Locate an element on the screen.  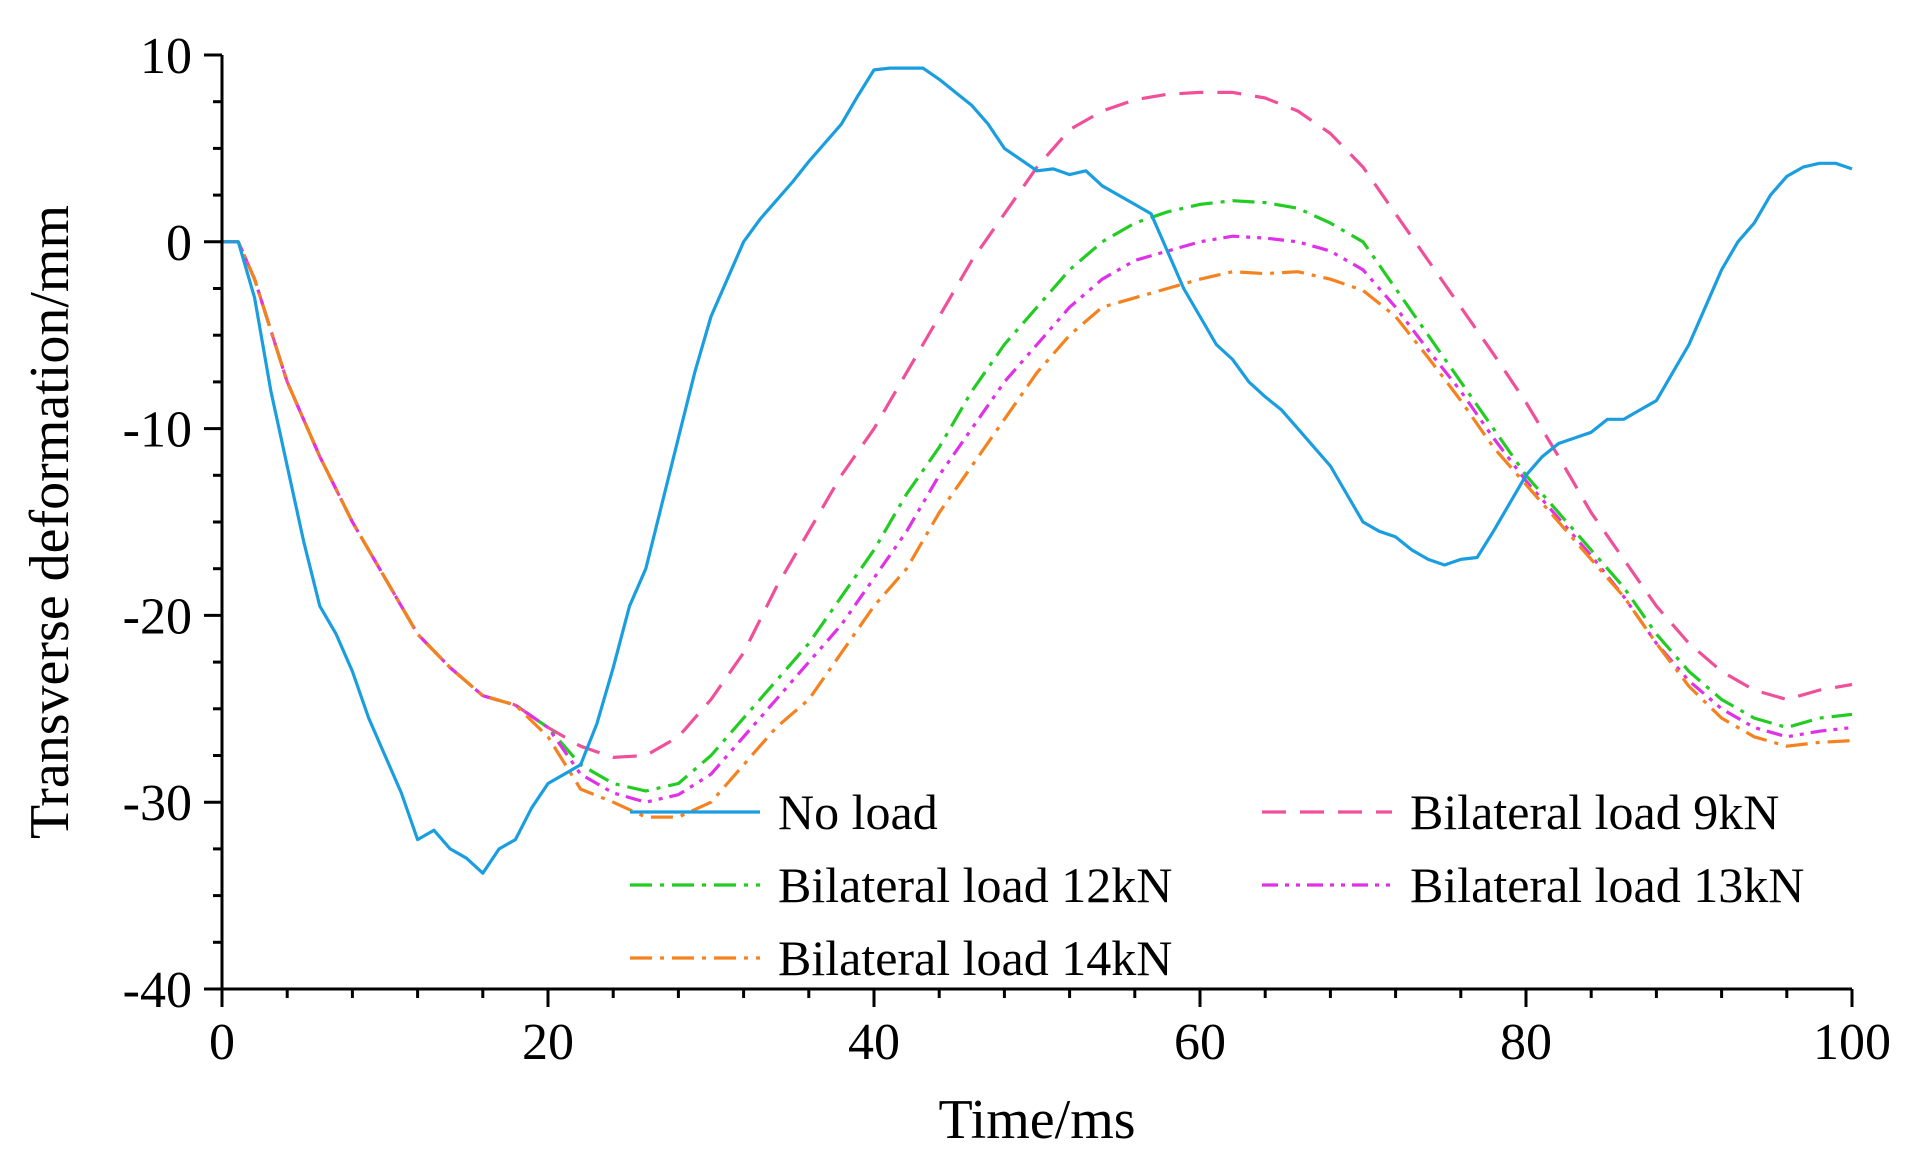
y-tick-label: -10 is located at coordinates (157, 430).